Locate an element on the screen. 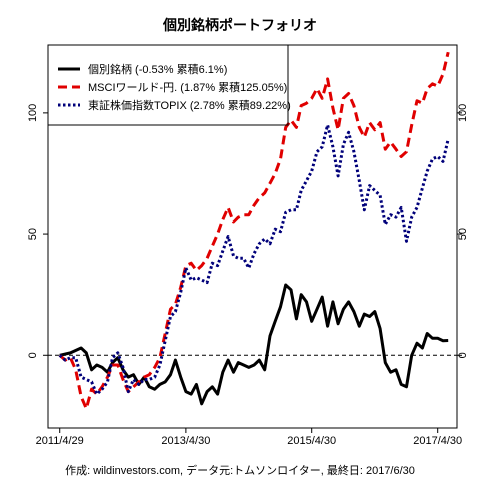 This screenshot has height=480, width=480. legend-box is located at coordinates (168, 85).